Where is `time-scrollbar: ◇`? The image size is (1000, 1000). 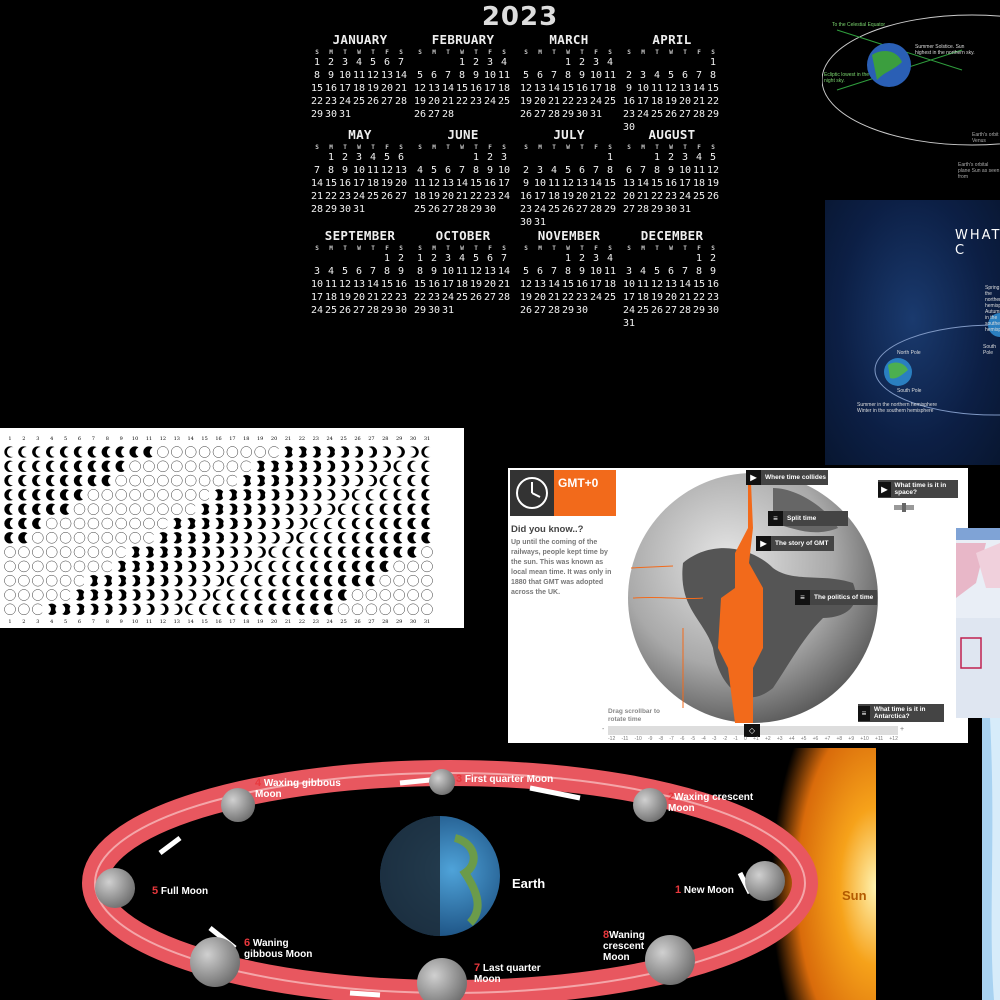
time-scrollbar: ◇ is located at coordinates (753, 730).